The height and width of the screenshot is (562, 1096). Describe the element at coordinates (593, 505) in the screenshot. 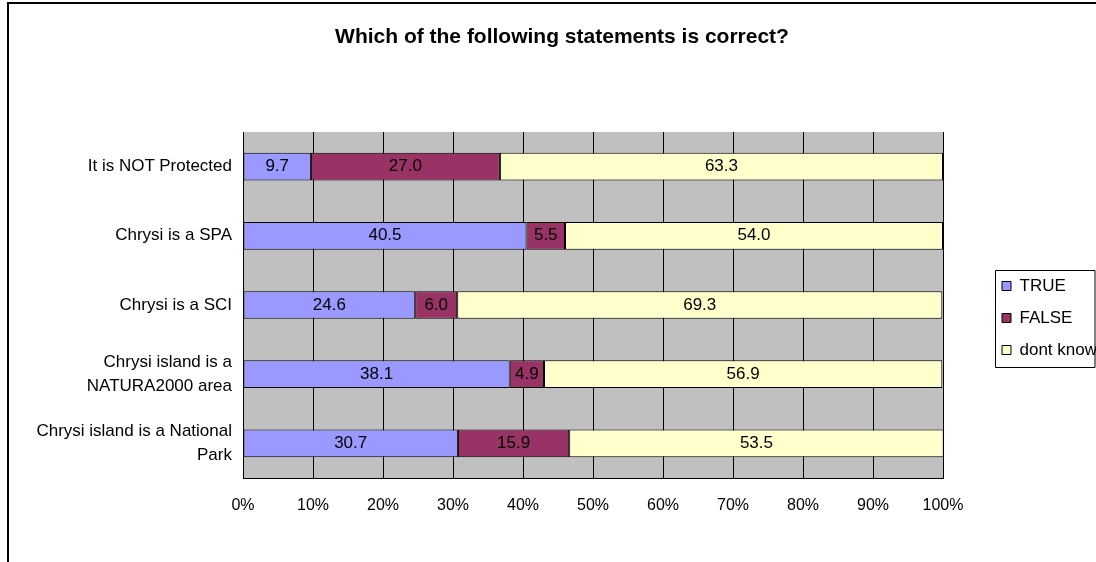

I see `x-tick-label: 50%` at that location.